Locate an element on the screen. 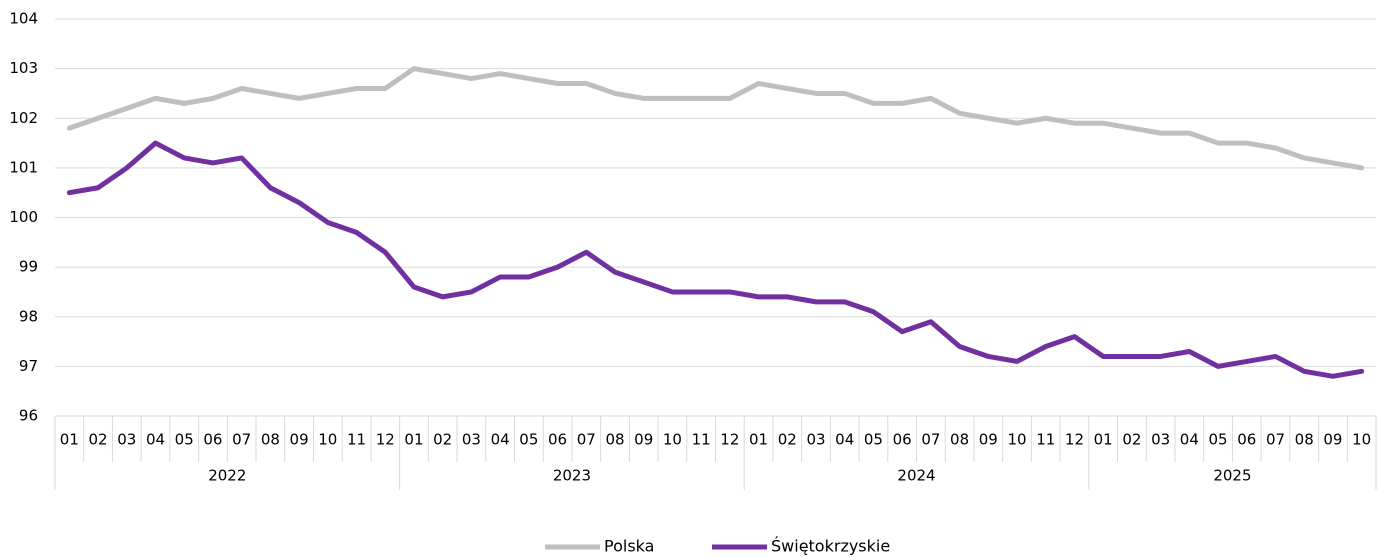 The width and height of the screenshot is (1379, 557). y-tick-label: 98 is located at coordinates (28, 316).